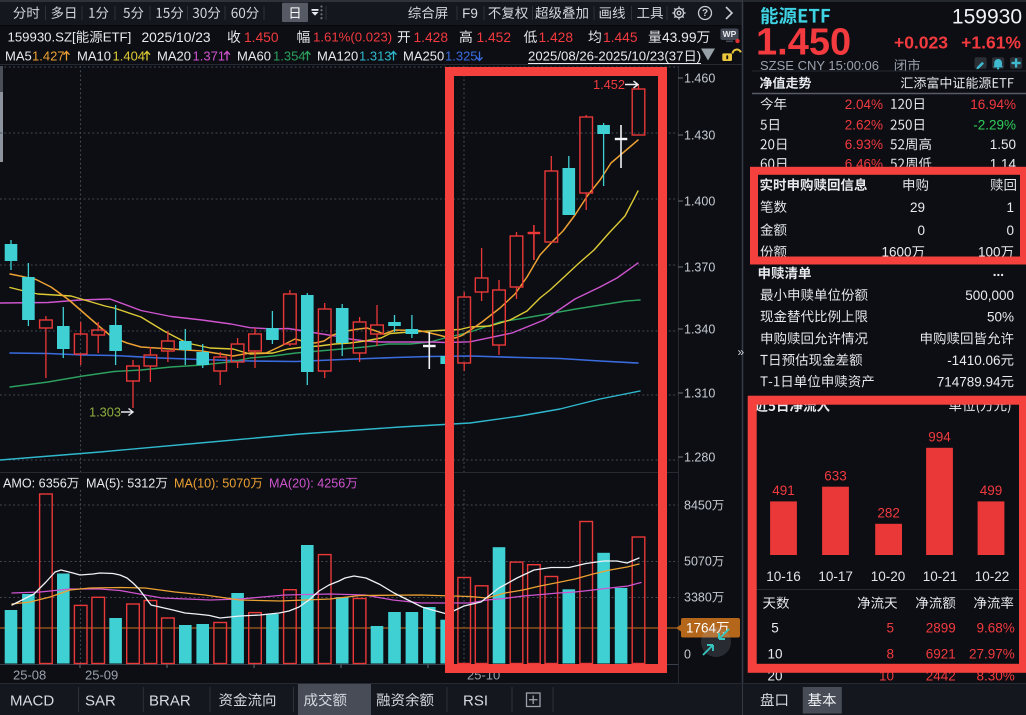  What do you see at coordinates (888, 576) in the screenshot?
I see `svg-text: 10-20` at bounding box center [888, 576].